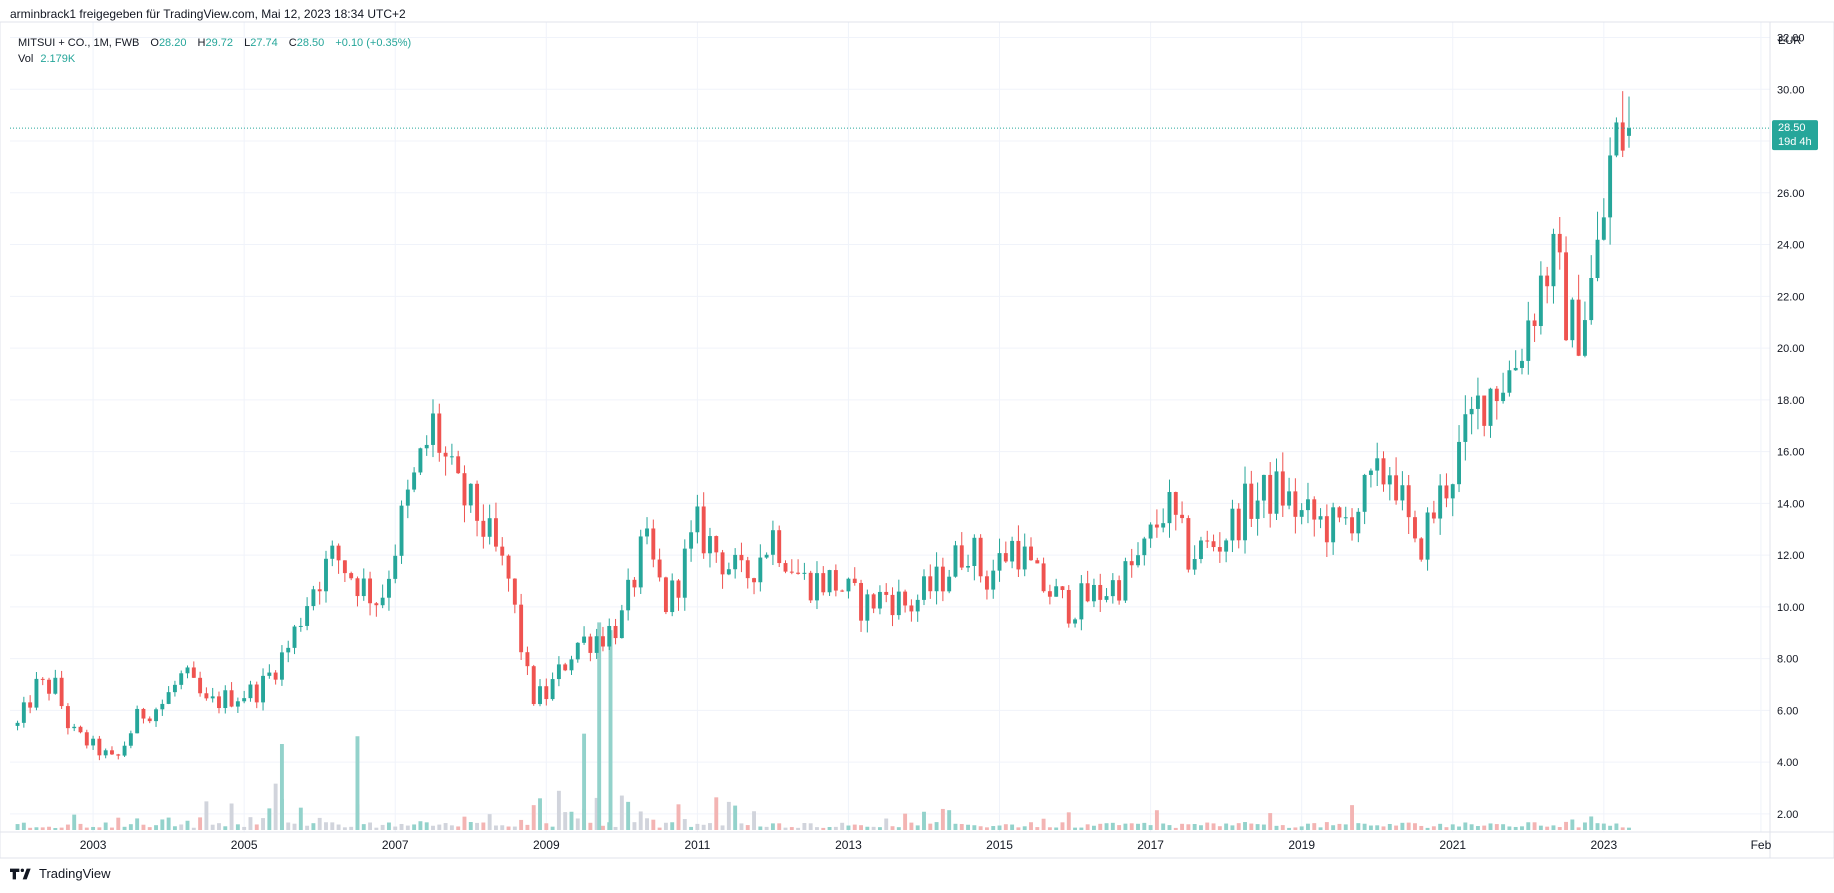 Image resolution: width=1834 pixels, height=893 pixels. What do you see at coordinates (58, 59) in the screenshot?
I see `volume-value: 2.179K` at bounding box center [58, 59].